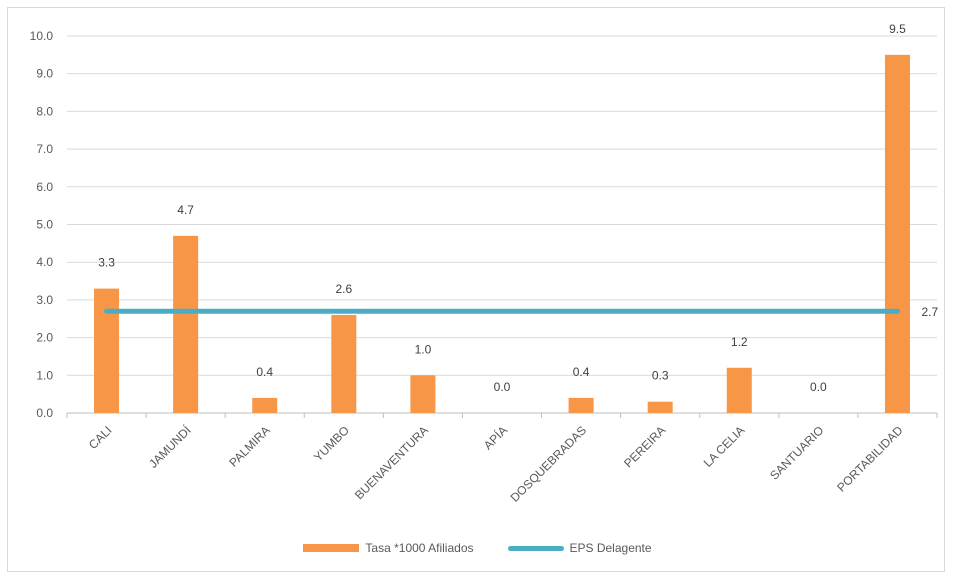 This screenshot has width=955, height=580. I want to click on bar-data-label: 2.6, so click(343, 289).